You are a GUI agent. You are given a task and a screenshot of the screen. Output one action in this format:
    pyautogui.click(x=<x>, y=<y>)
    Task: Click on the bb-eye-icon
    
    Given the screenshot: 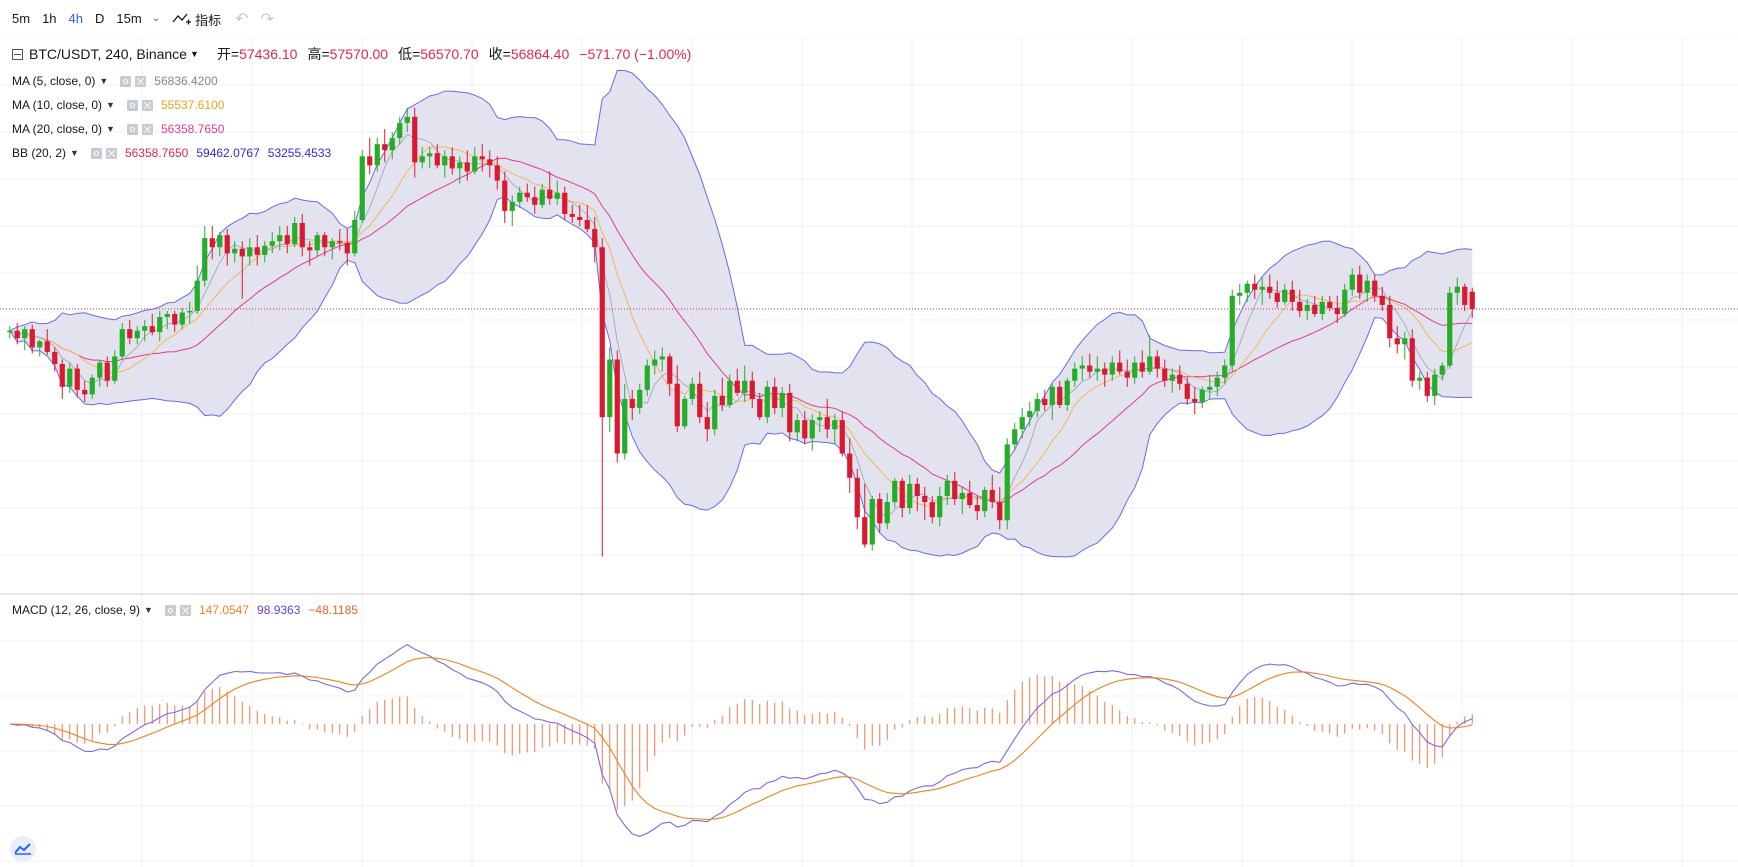 What is the action you would take?
    pyautogui.click(x=96, y=153)
    